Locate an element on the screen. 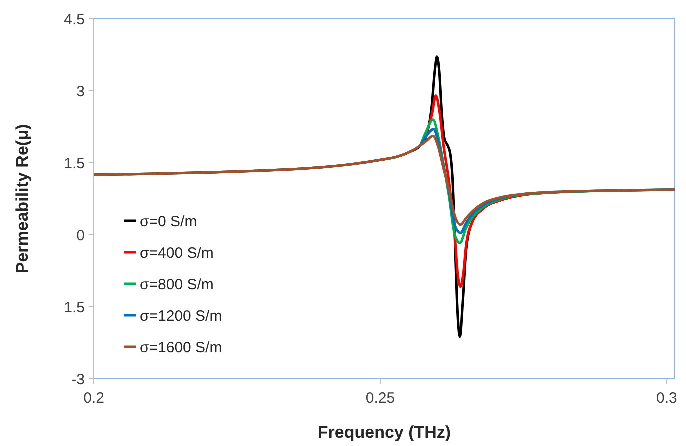  x-tick-label: 0.2 is located at coordinates (94, 398).